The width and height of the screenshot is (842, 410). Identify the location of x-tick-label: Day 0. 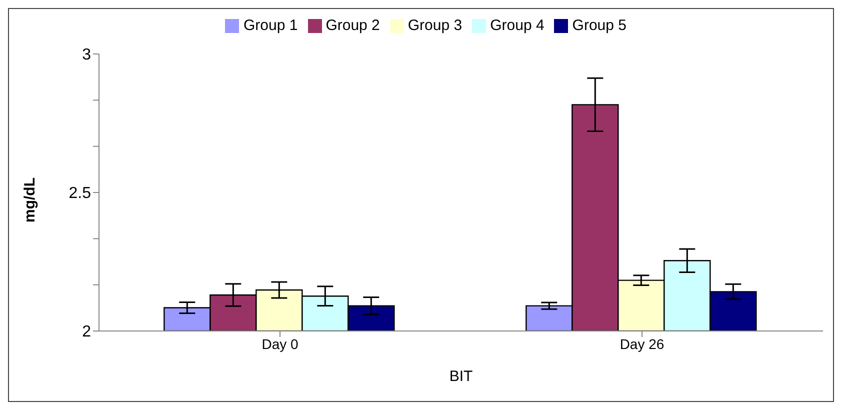
(280, 344).